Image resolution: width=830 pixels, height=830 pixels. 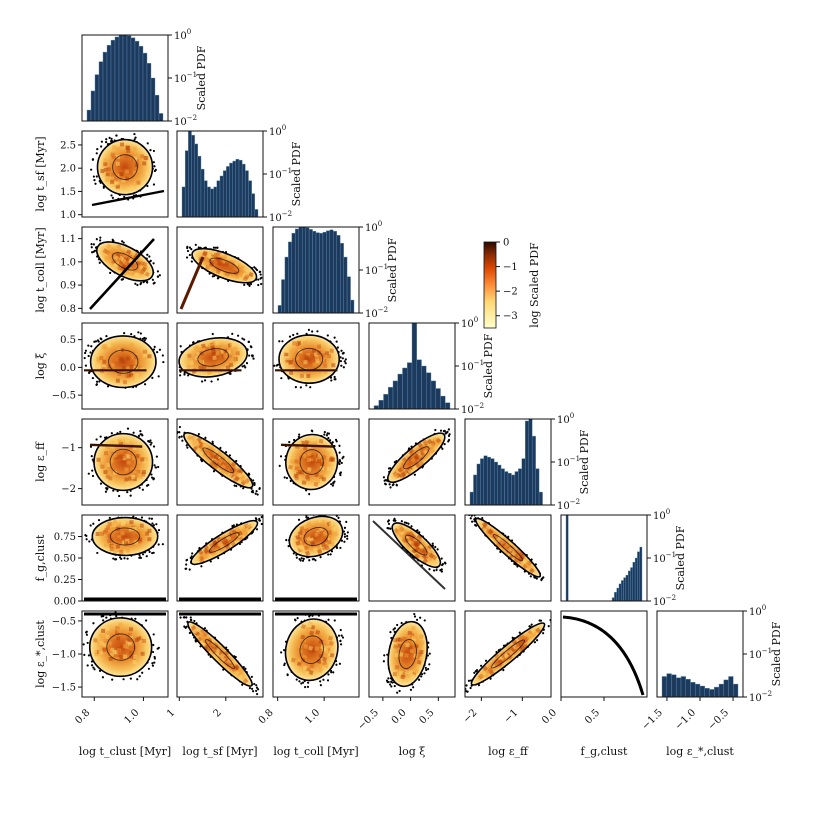 I want to click on joint-panel-tcoll-xi, so click(x=316, y=366).